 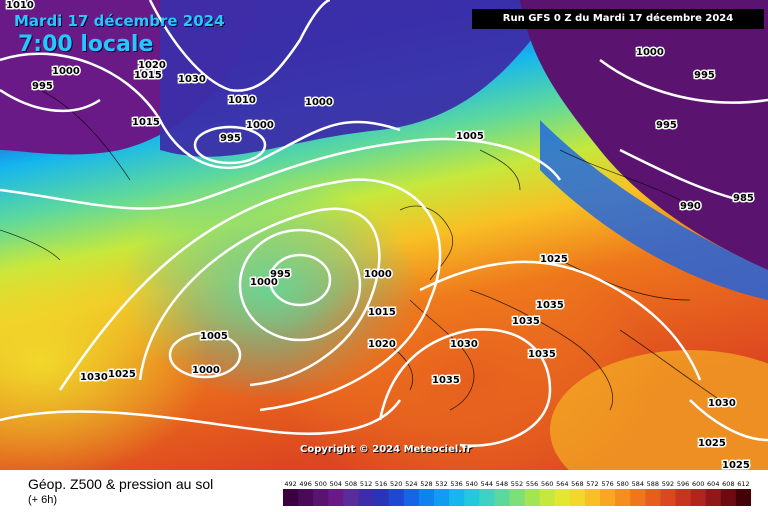 I want to click on scale-tick-label: 540, so click(x=471, y=484).